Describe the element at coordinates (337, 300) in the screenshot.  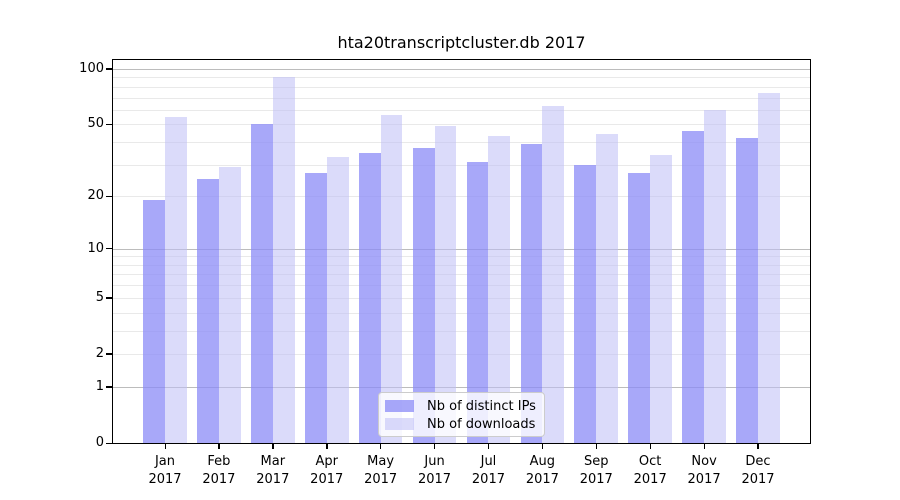
I see `bar-downloads-apr` at that location.